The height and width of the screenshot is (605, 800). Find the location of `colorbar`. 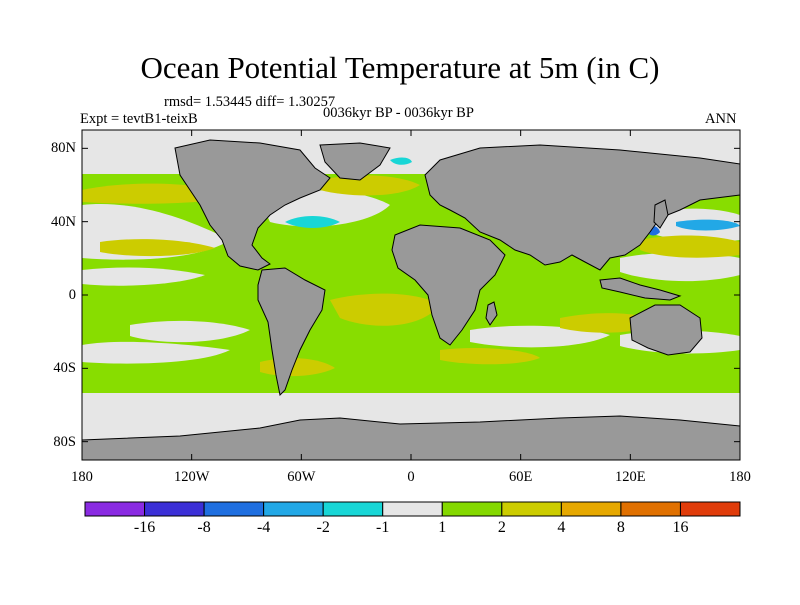

colorbar is located at coordinates (412, 509).